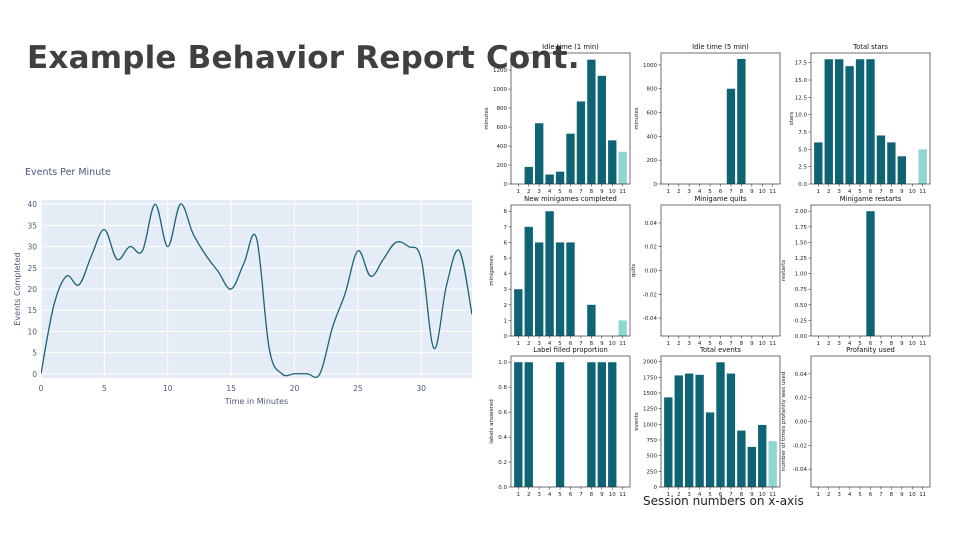 Image resolution: width=960 pixels, height=540 pixels. I want to click on y-tick-label: 1250, so click(650, 410).